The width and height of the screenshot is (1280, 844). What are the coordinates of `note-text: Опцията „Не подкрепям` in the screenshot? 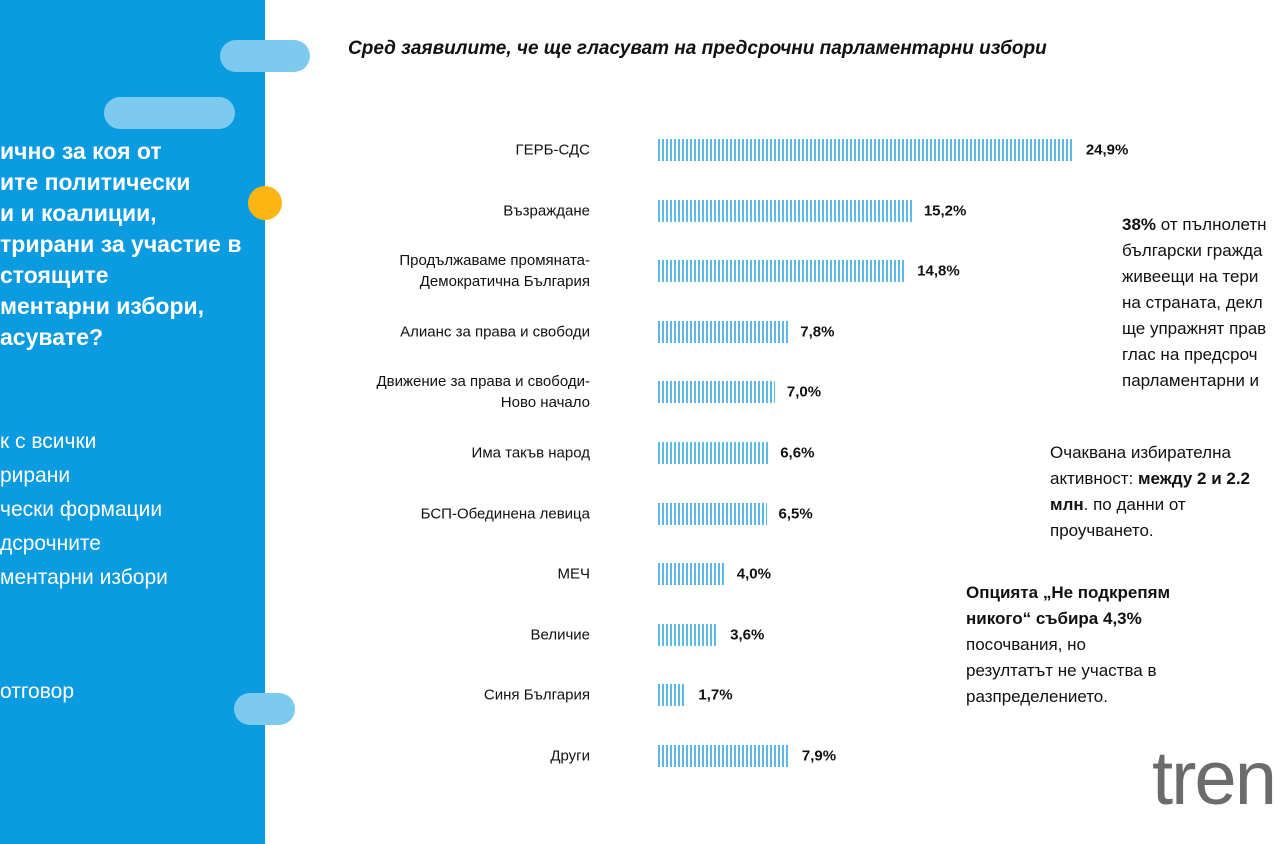 It's located at (1068, 592).